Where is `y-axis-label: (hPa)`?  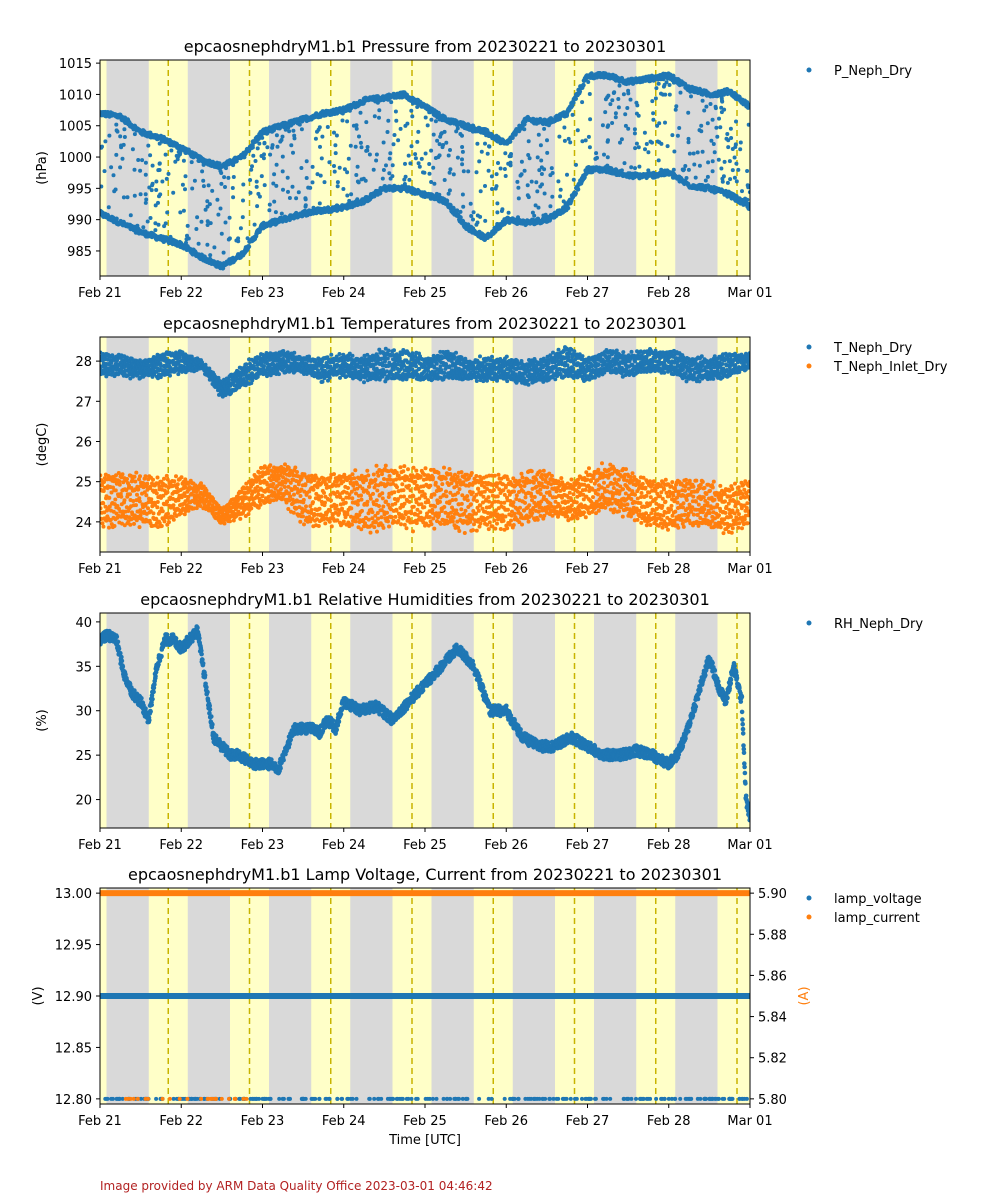 y-axis-label: (hPa) is located at coordinates (42, 168).